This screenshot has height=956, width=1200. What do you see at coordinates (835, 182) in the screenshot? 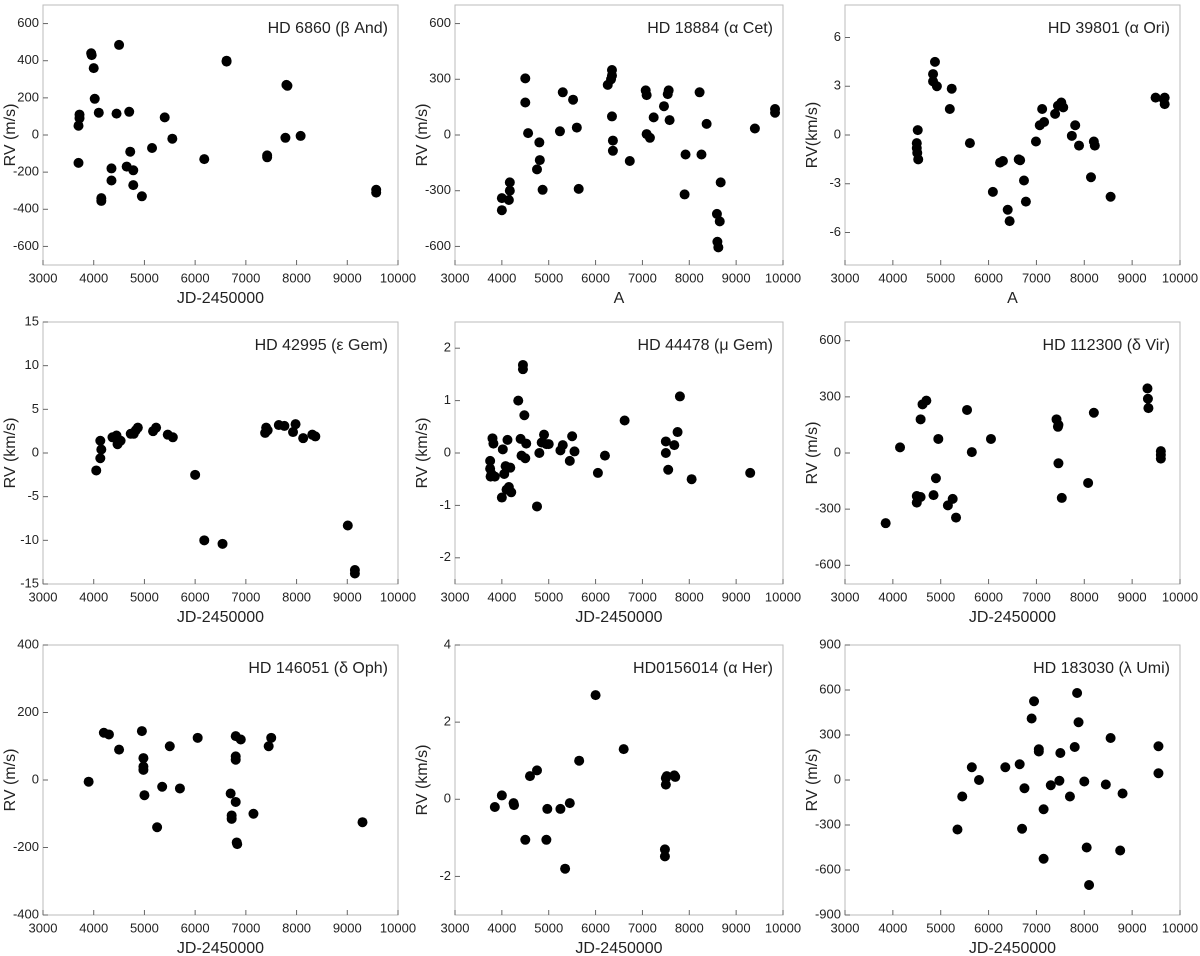
I see `y-tick-label: -3` at bounding box center [835, 182].